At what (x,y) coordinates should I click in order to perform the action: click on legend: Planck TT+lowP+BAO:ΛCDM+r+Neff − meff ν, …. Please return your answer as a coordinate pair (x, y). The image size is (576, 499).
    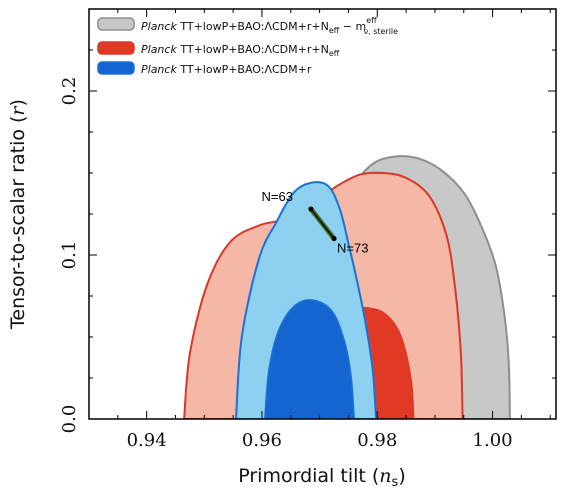
    Looking at the image, I should click on (247, 46).